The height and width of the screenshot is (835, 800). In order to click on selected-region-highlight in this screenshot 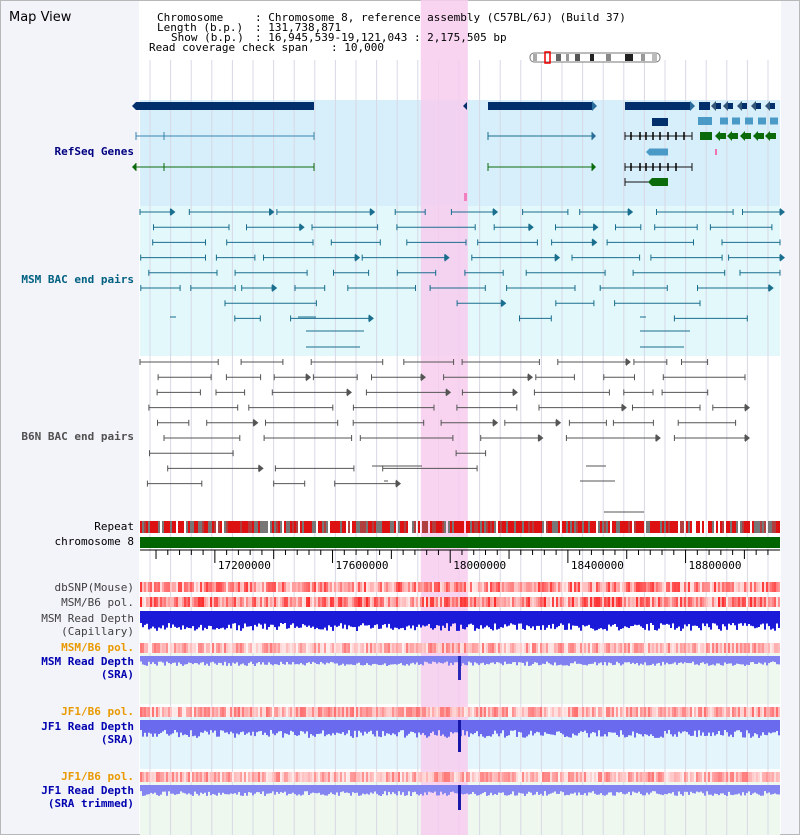, I will do `click(444, 417)`.